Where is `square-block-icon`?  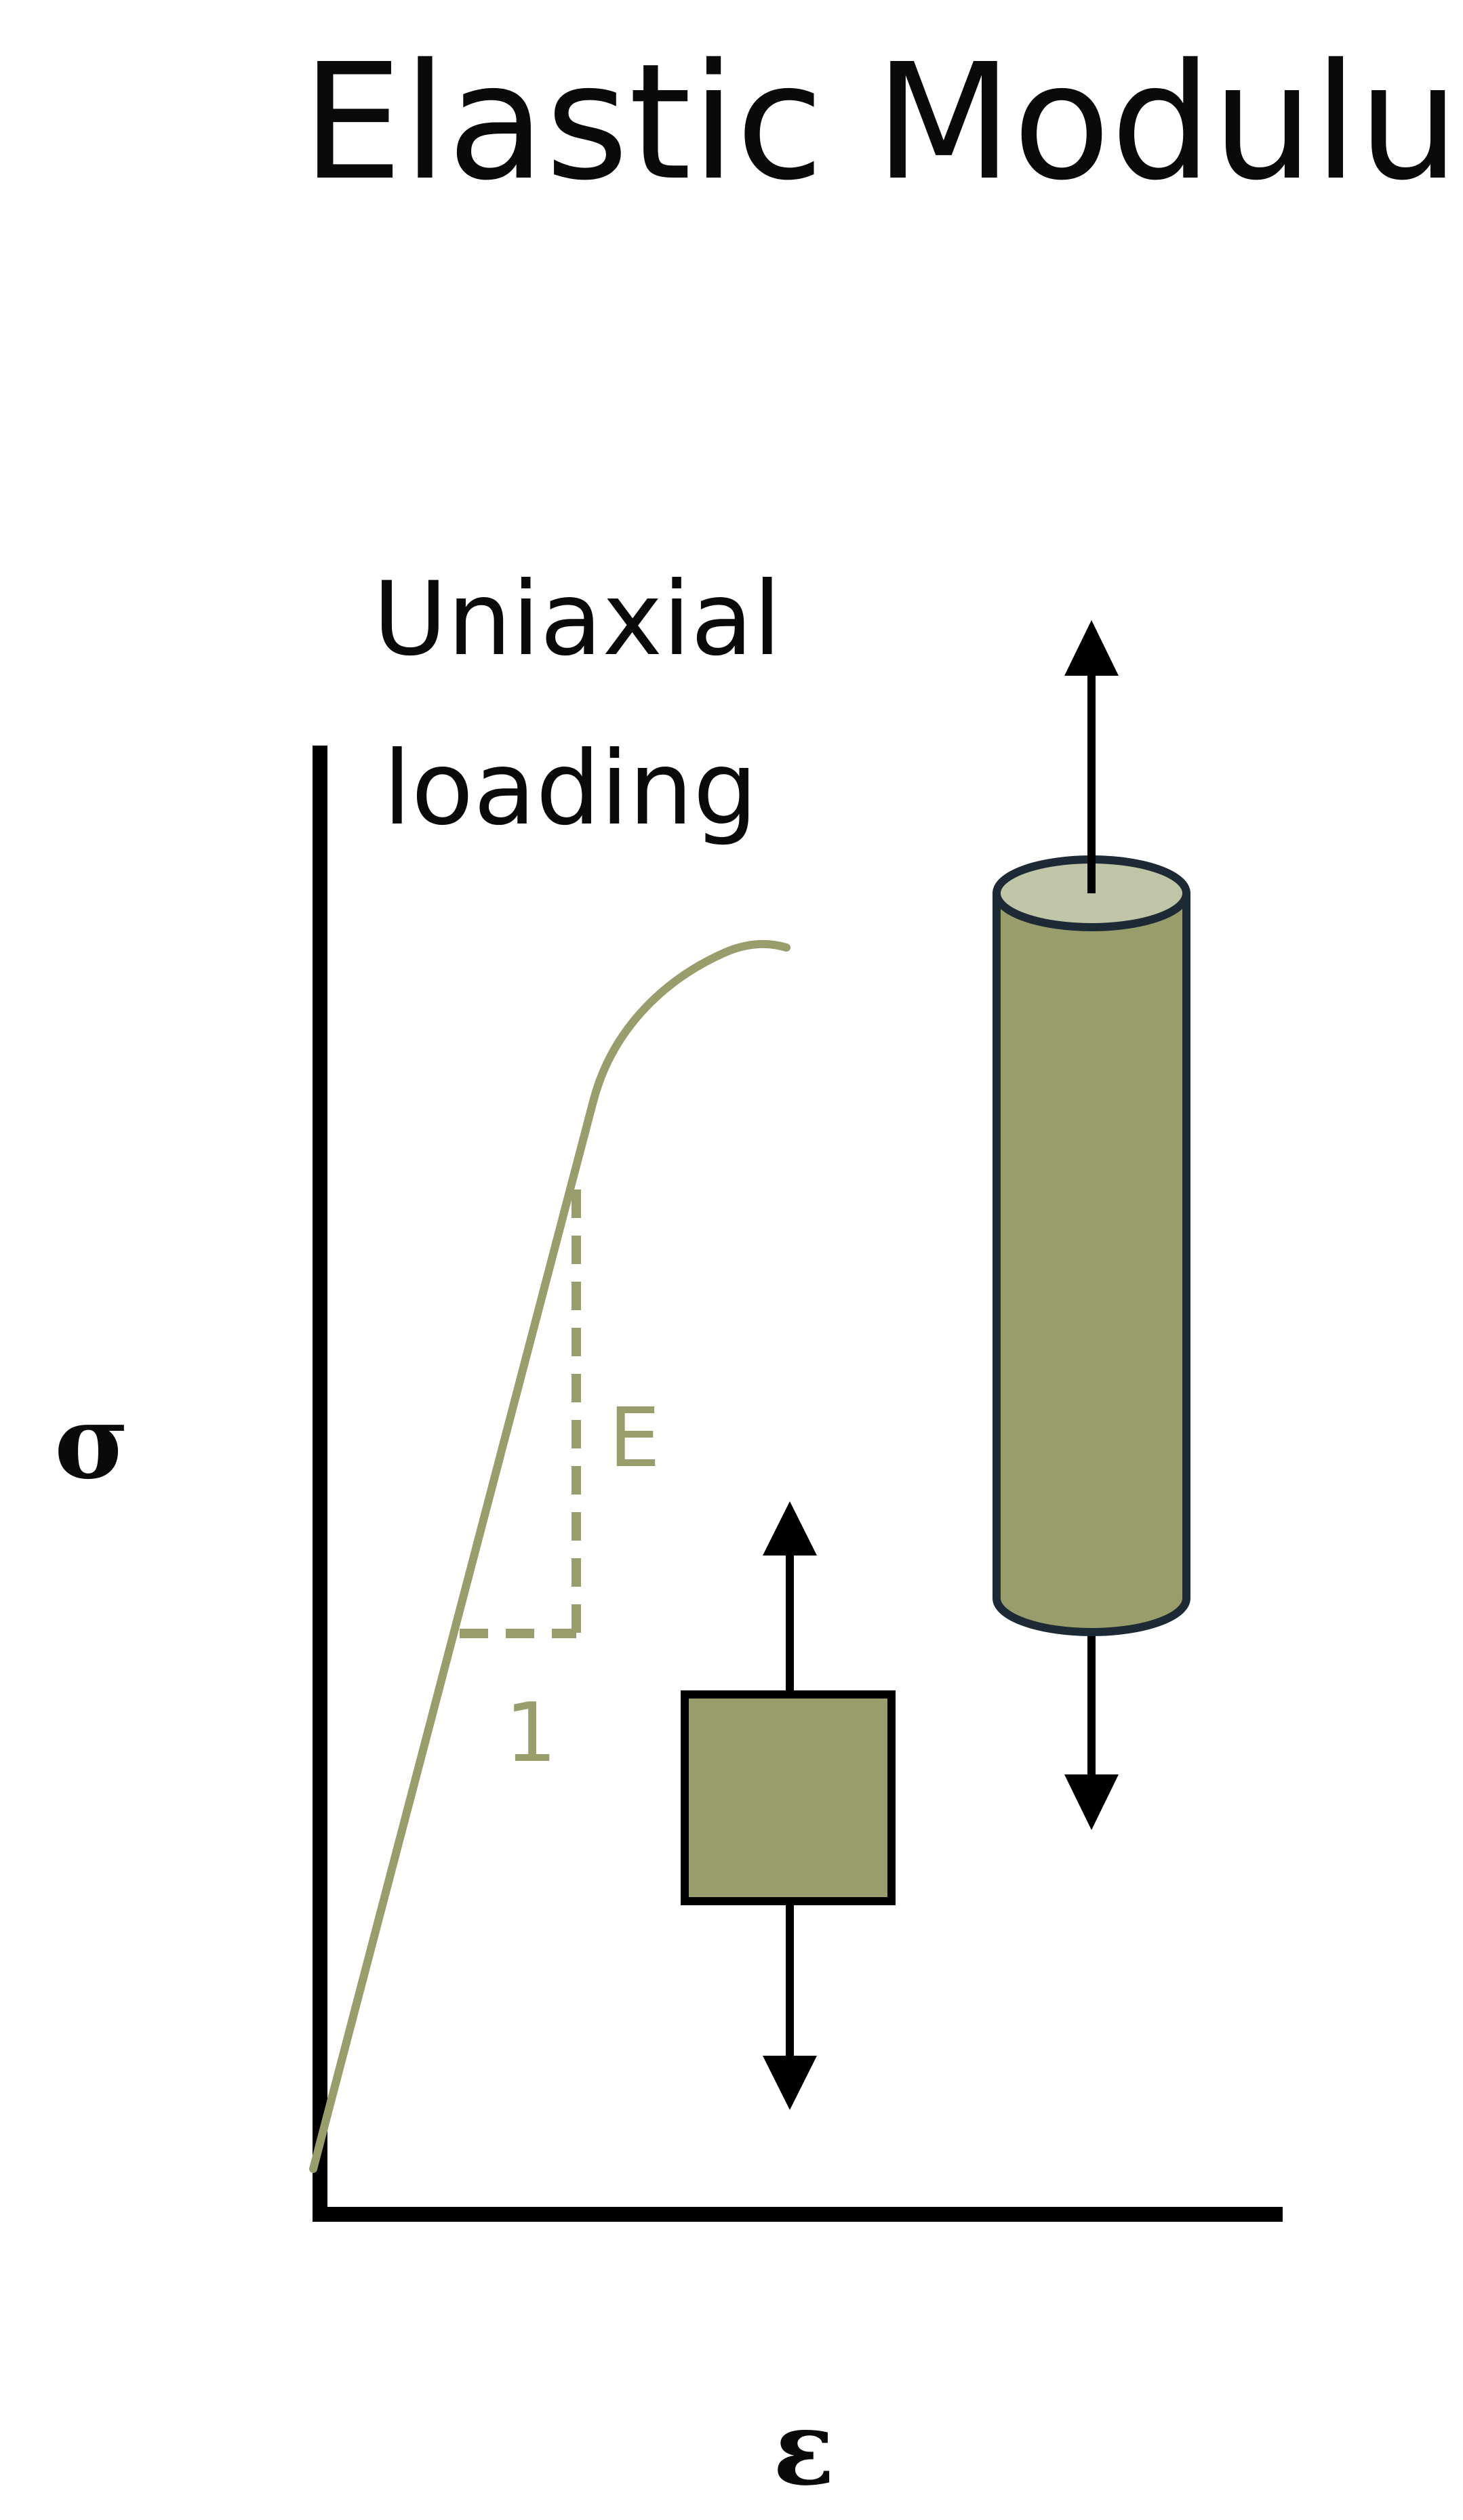 square-block-icon is located at coordinates (788, 1805).